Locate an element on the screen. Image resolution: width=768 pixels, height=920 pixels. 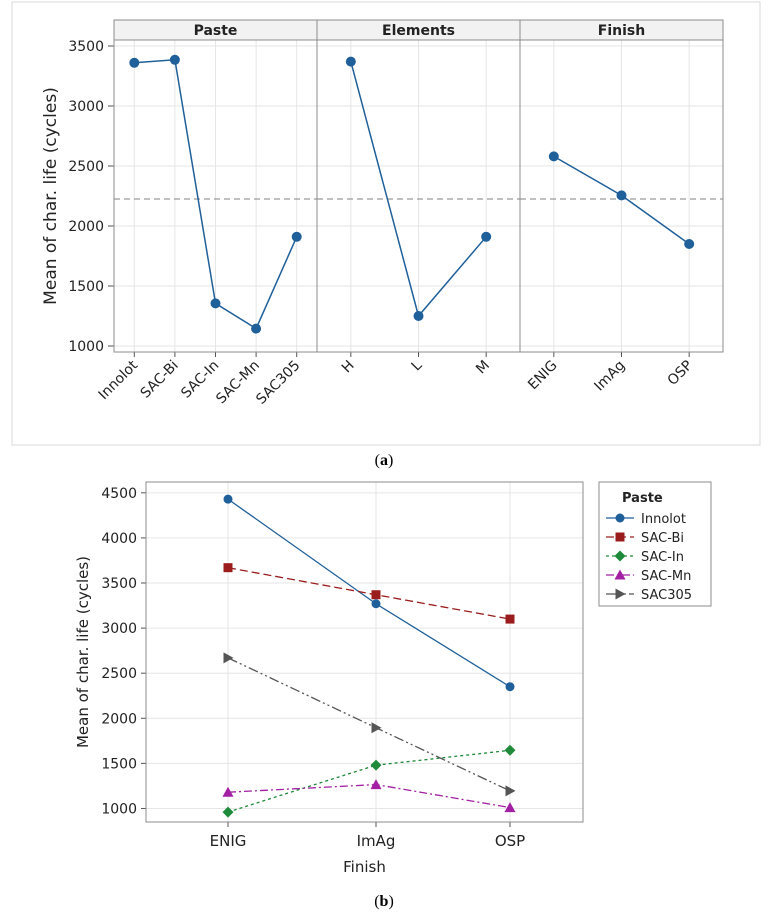
data-point-sac-in-enig is located at coordinates (228, 812).